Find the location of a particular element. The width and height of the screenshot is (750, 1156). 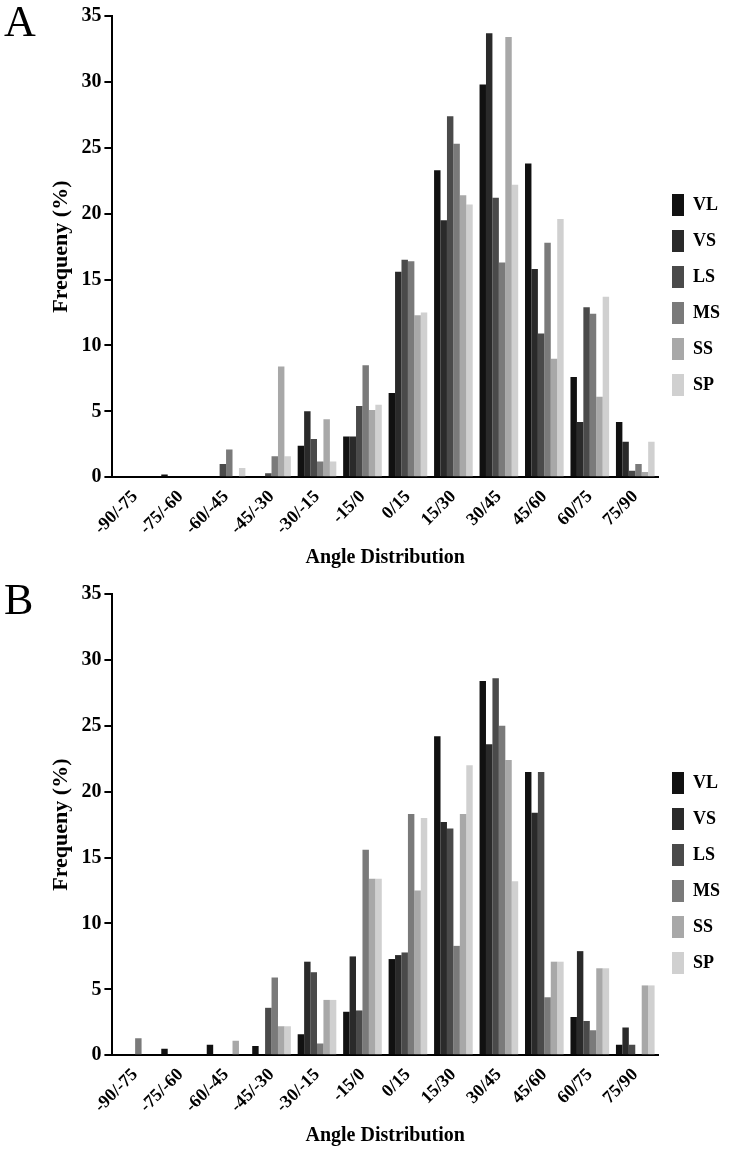

y-tick-label: 30 is located at coordinates (91, 80).